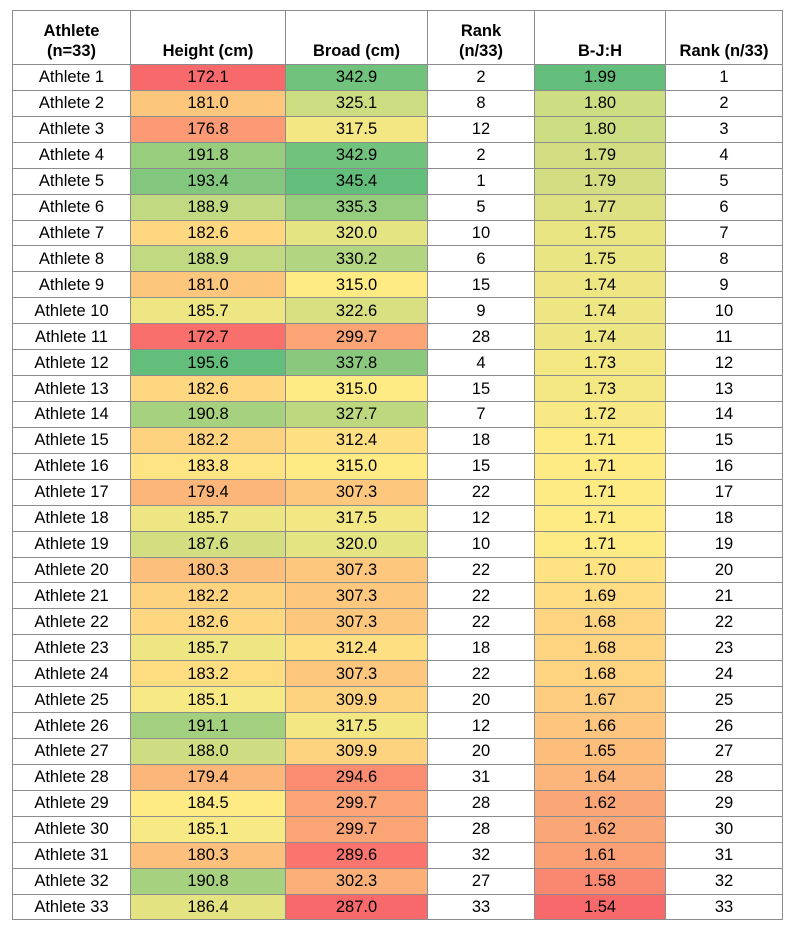  I want to click on cell-athlete: Athlete 24, so click(71, 674).